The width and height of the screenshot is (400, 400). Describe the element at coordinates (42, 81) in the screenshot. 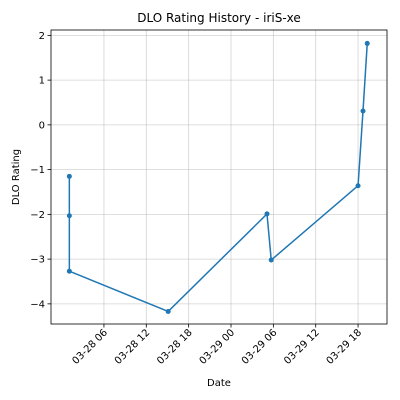

I see `y-tick-label: 1` at that location.